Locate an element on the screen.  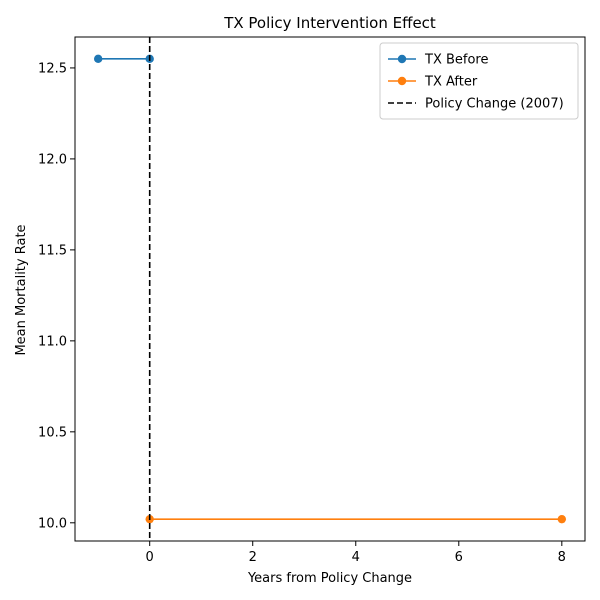
y-tick-label: 12.0 is located at coordinates (52, 159).